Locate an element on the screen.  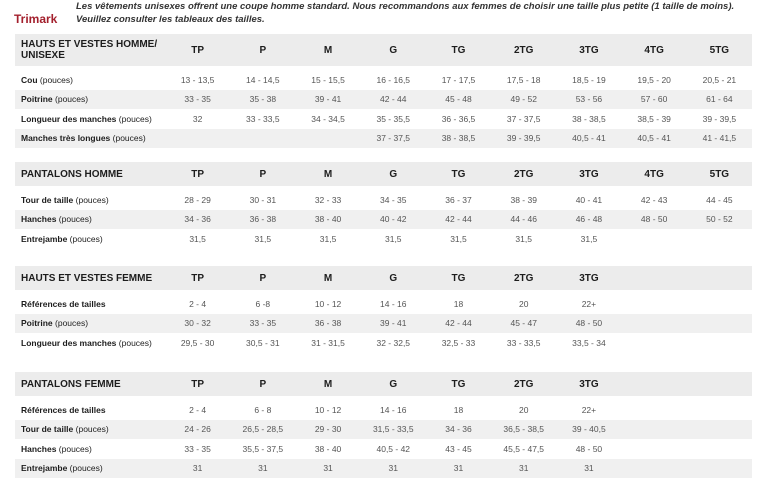
size-value: 40,5 - 41 is located at coordinates (654, 138).